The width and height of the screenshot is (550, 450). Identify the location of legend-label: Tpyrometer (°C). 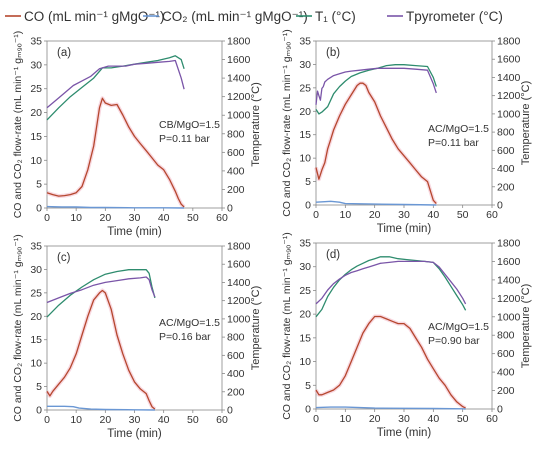
(454, 16).